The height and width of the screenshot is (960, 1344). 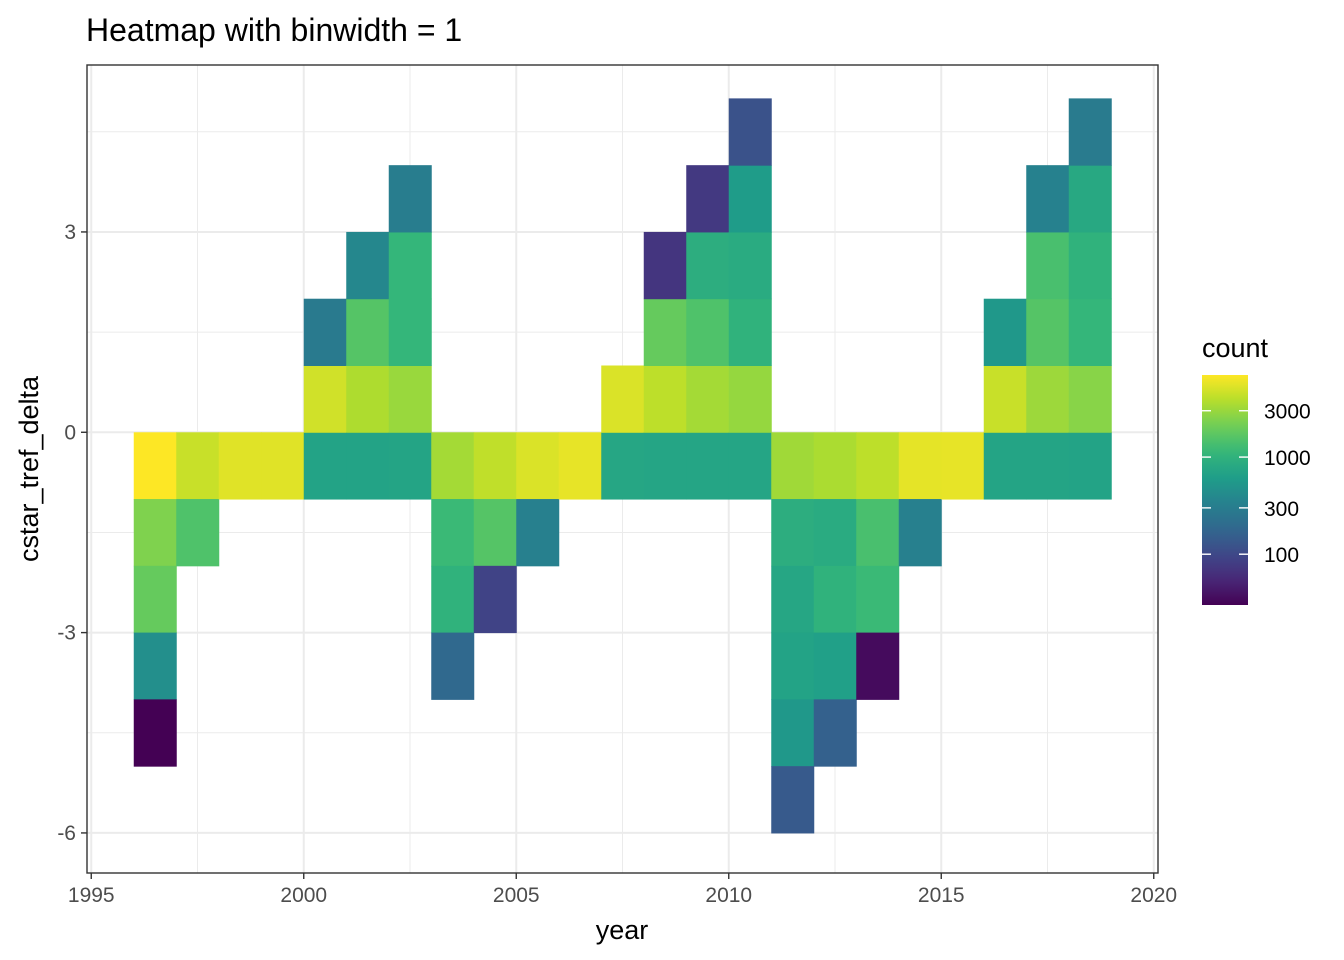 I want to click on legend: count 100 300 1000 3000, so click(x=1256, y=469).